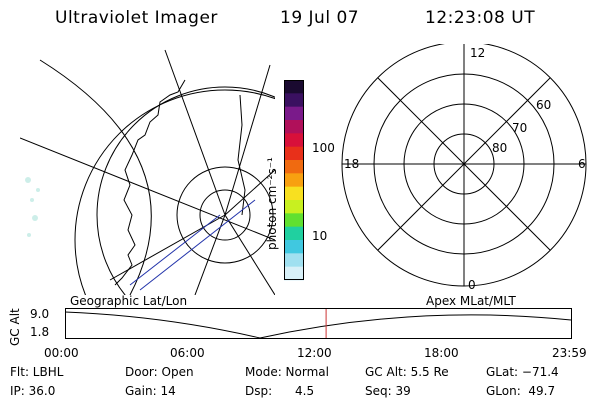 The height and width of the screenshot is (400, 600). What do you see at coordinates (521, 391) in the screenshot?
I see `glon-status: GLon: 49.7` at bounding box center [521, 391].